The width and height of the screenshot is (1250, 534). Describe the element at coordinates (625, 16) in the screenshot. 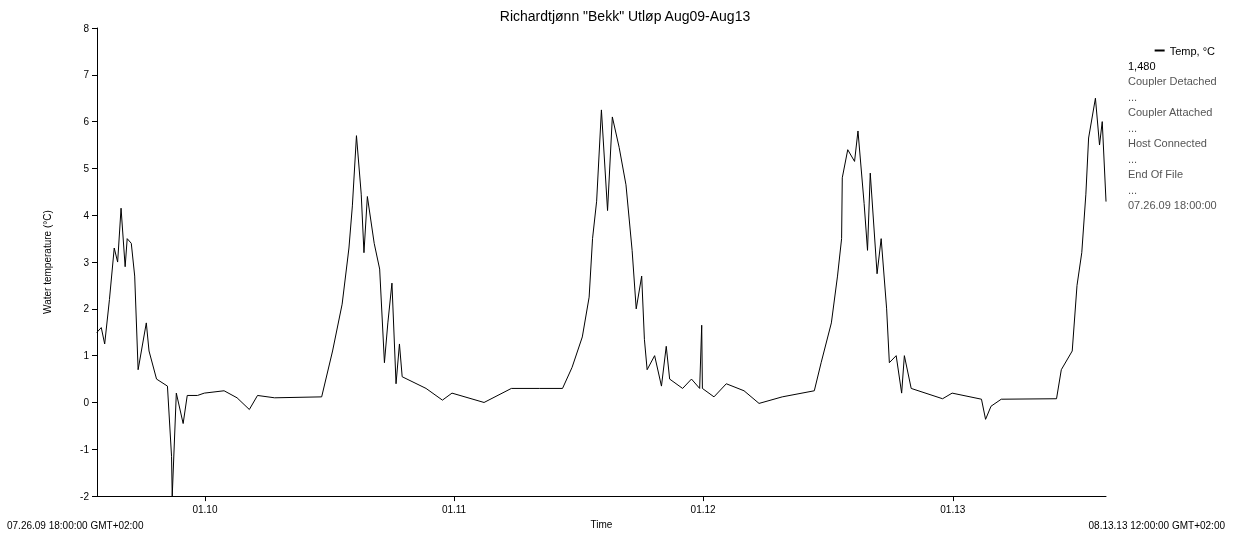

I see `chart-title: Richardtjønn "Bekk" Utløp Aug09-Aug13` at that location.